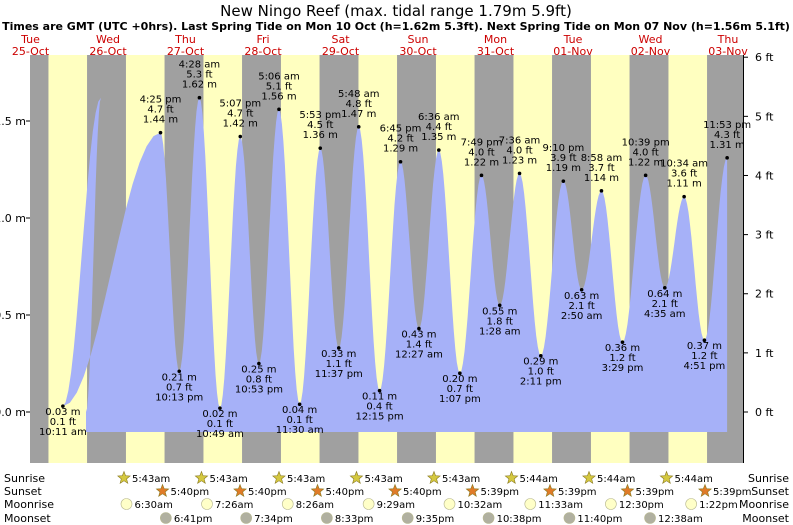  I want to click on tide-time: 6:45 pm, so click(401, 129).